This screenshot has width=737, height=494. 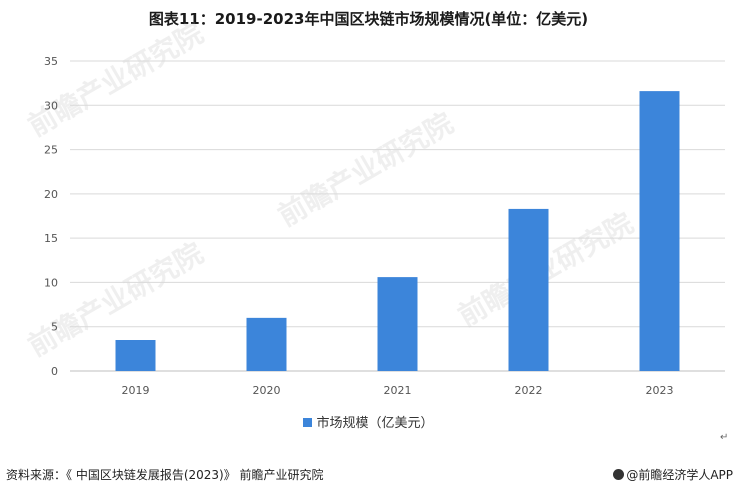 What do you see at coordinates (54, 327) in the screenshot?
I see `y-tick-label: 5` at bounding box center [54, 327].